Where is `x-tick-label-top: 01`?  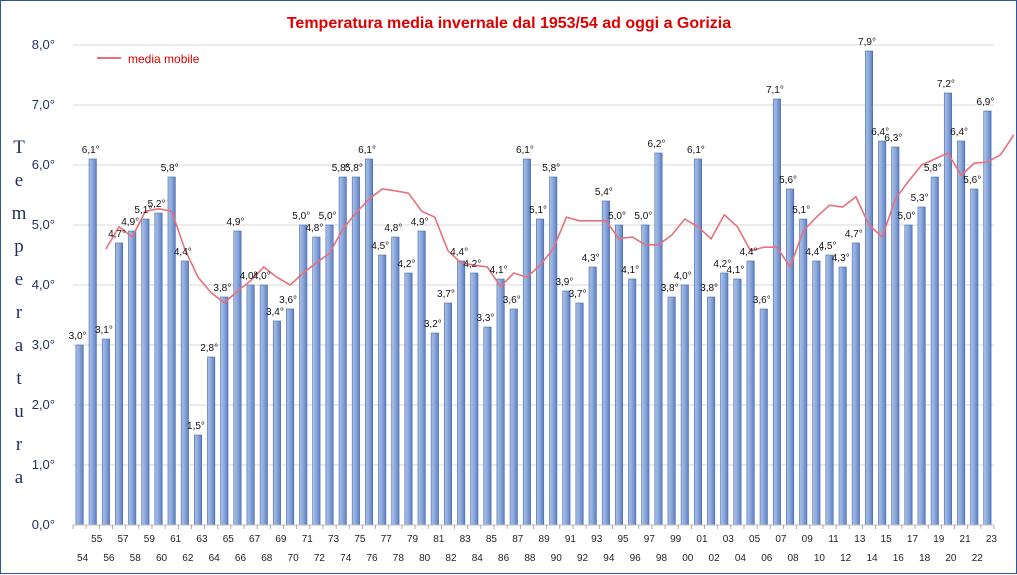
x-tick-label-top: 01 is located at coordinates (702, 539).